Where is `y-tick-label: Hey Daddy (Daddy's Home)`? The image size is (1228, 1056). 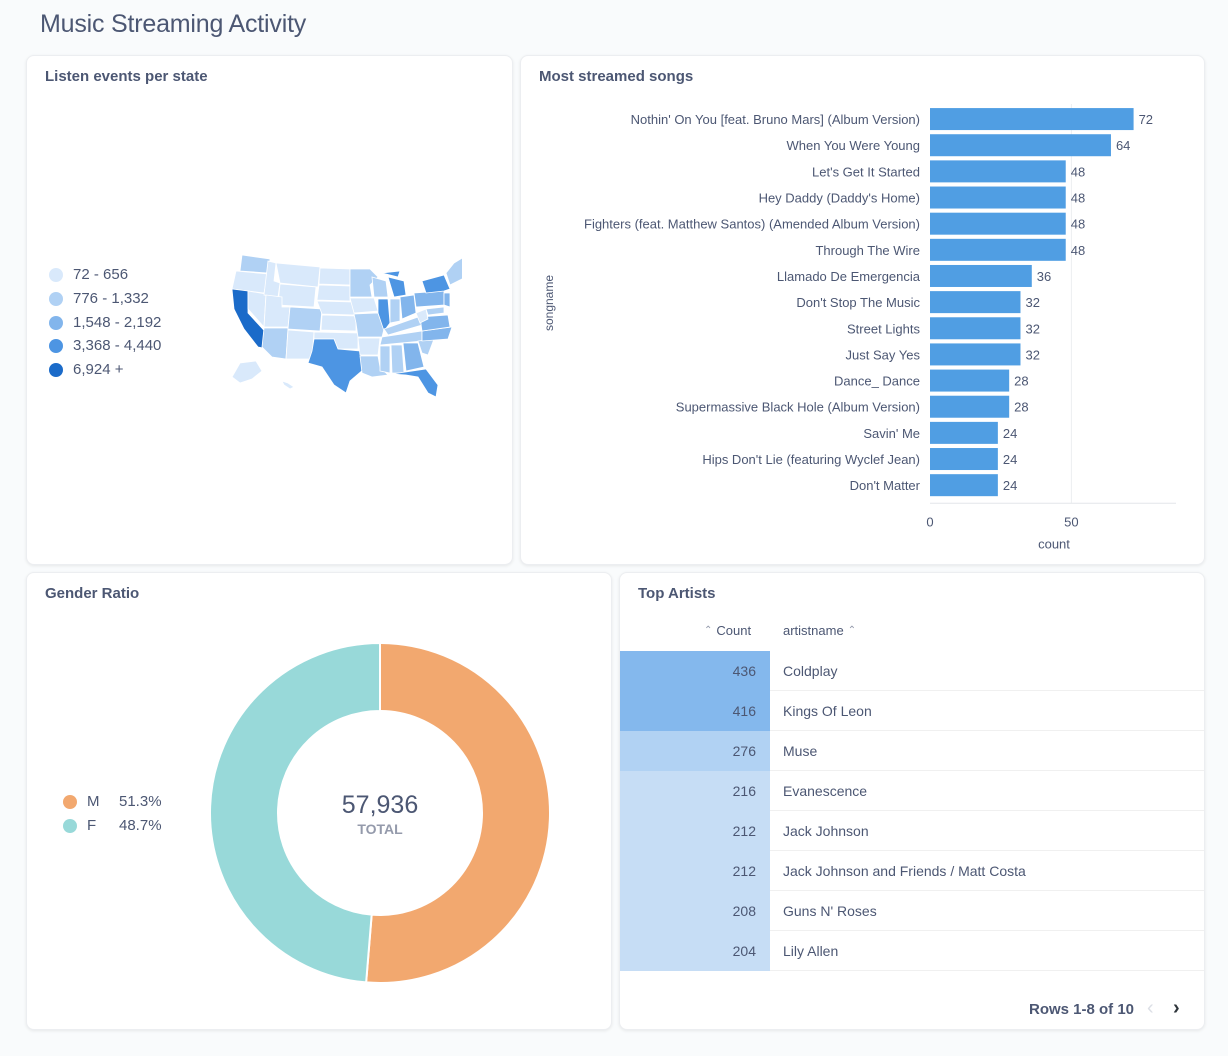 y-tick-label: Hey Daddy (Daddy's Home) is located at coordinates (839, 198).